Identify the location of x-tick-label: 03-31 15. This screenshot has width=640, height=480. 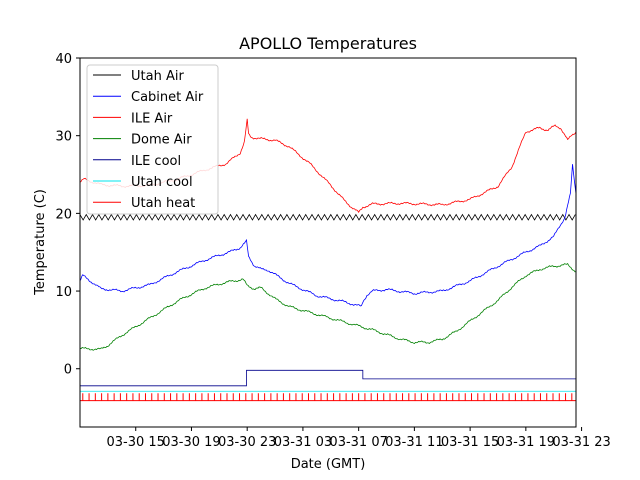
(470, 442).